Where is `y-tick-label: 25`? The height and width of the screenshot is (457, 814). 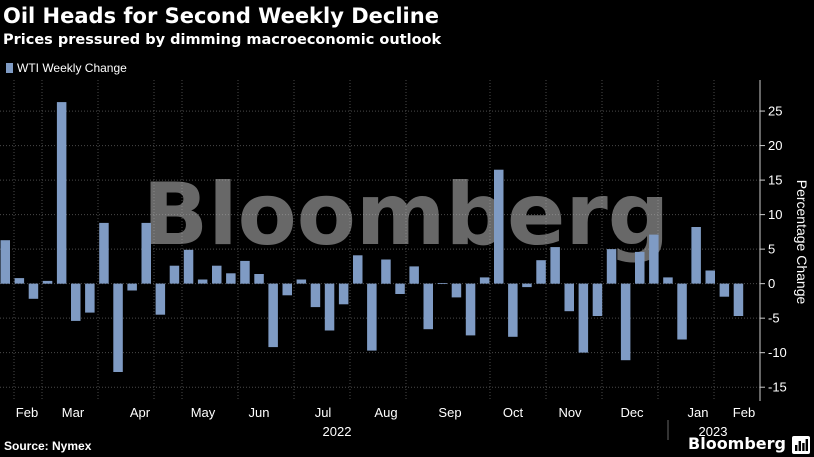
y-tick-label: 25 is located at coordinates (775, 111).